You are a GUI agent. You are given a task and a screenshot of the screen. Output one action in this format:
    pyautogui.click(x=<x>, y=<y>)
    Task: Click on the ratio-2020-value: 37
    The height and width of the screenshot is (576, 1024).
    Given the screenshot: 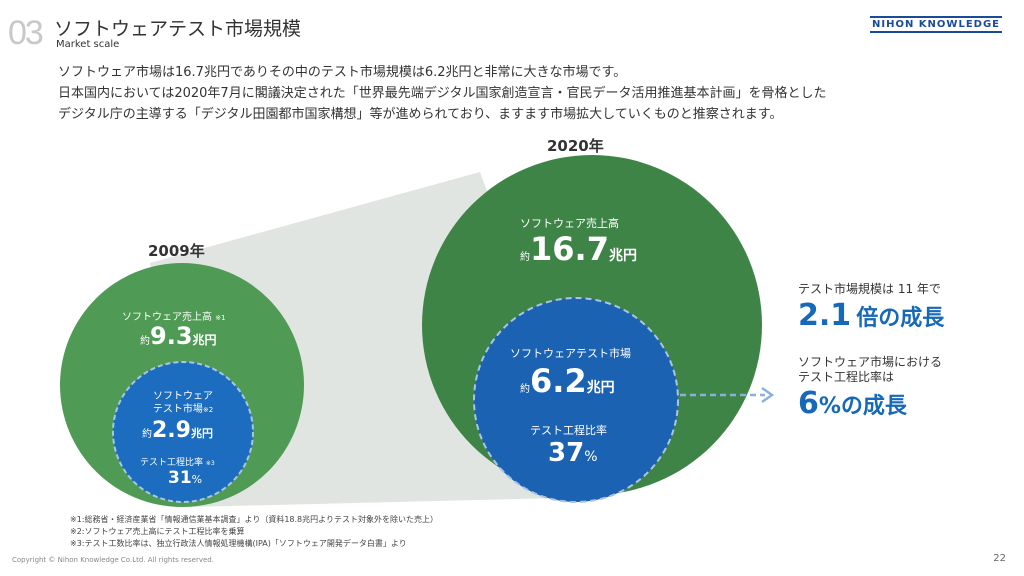 What is the action you would take?
    pyautogui.click(x=566, y=453)
    